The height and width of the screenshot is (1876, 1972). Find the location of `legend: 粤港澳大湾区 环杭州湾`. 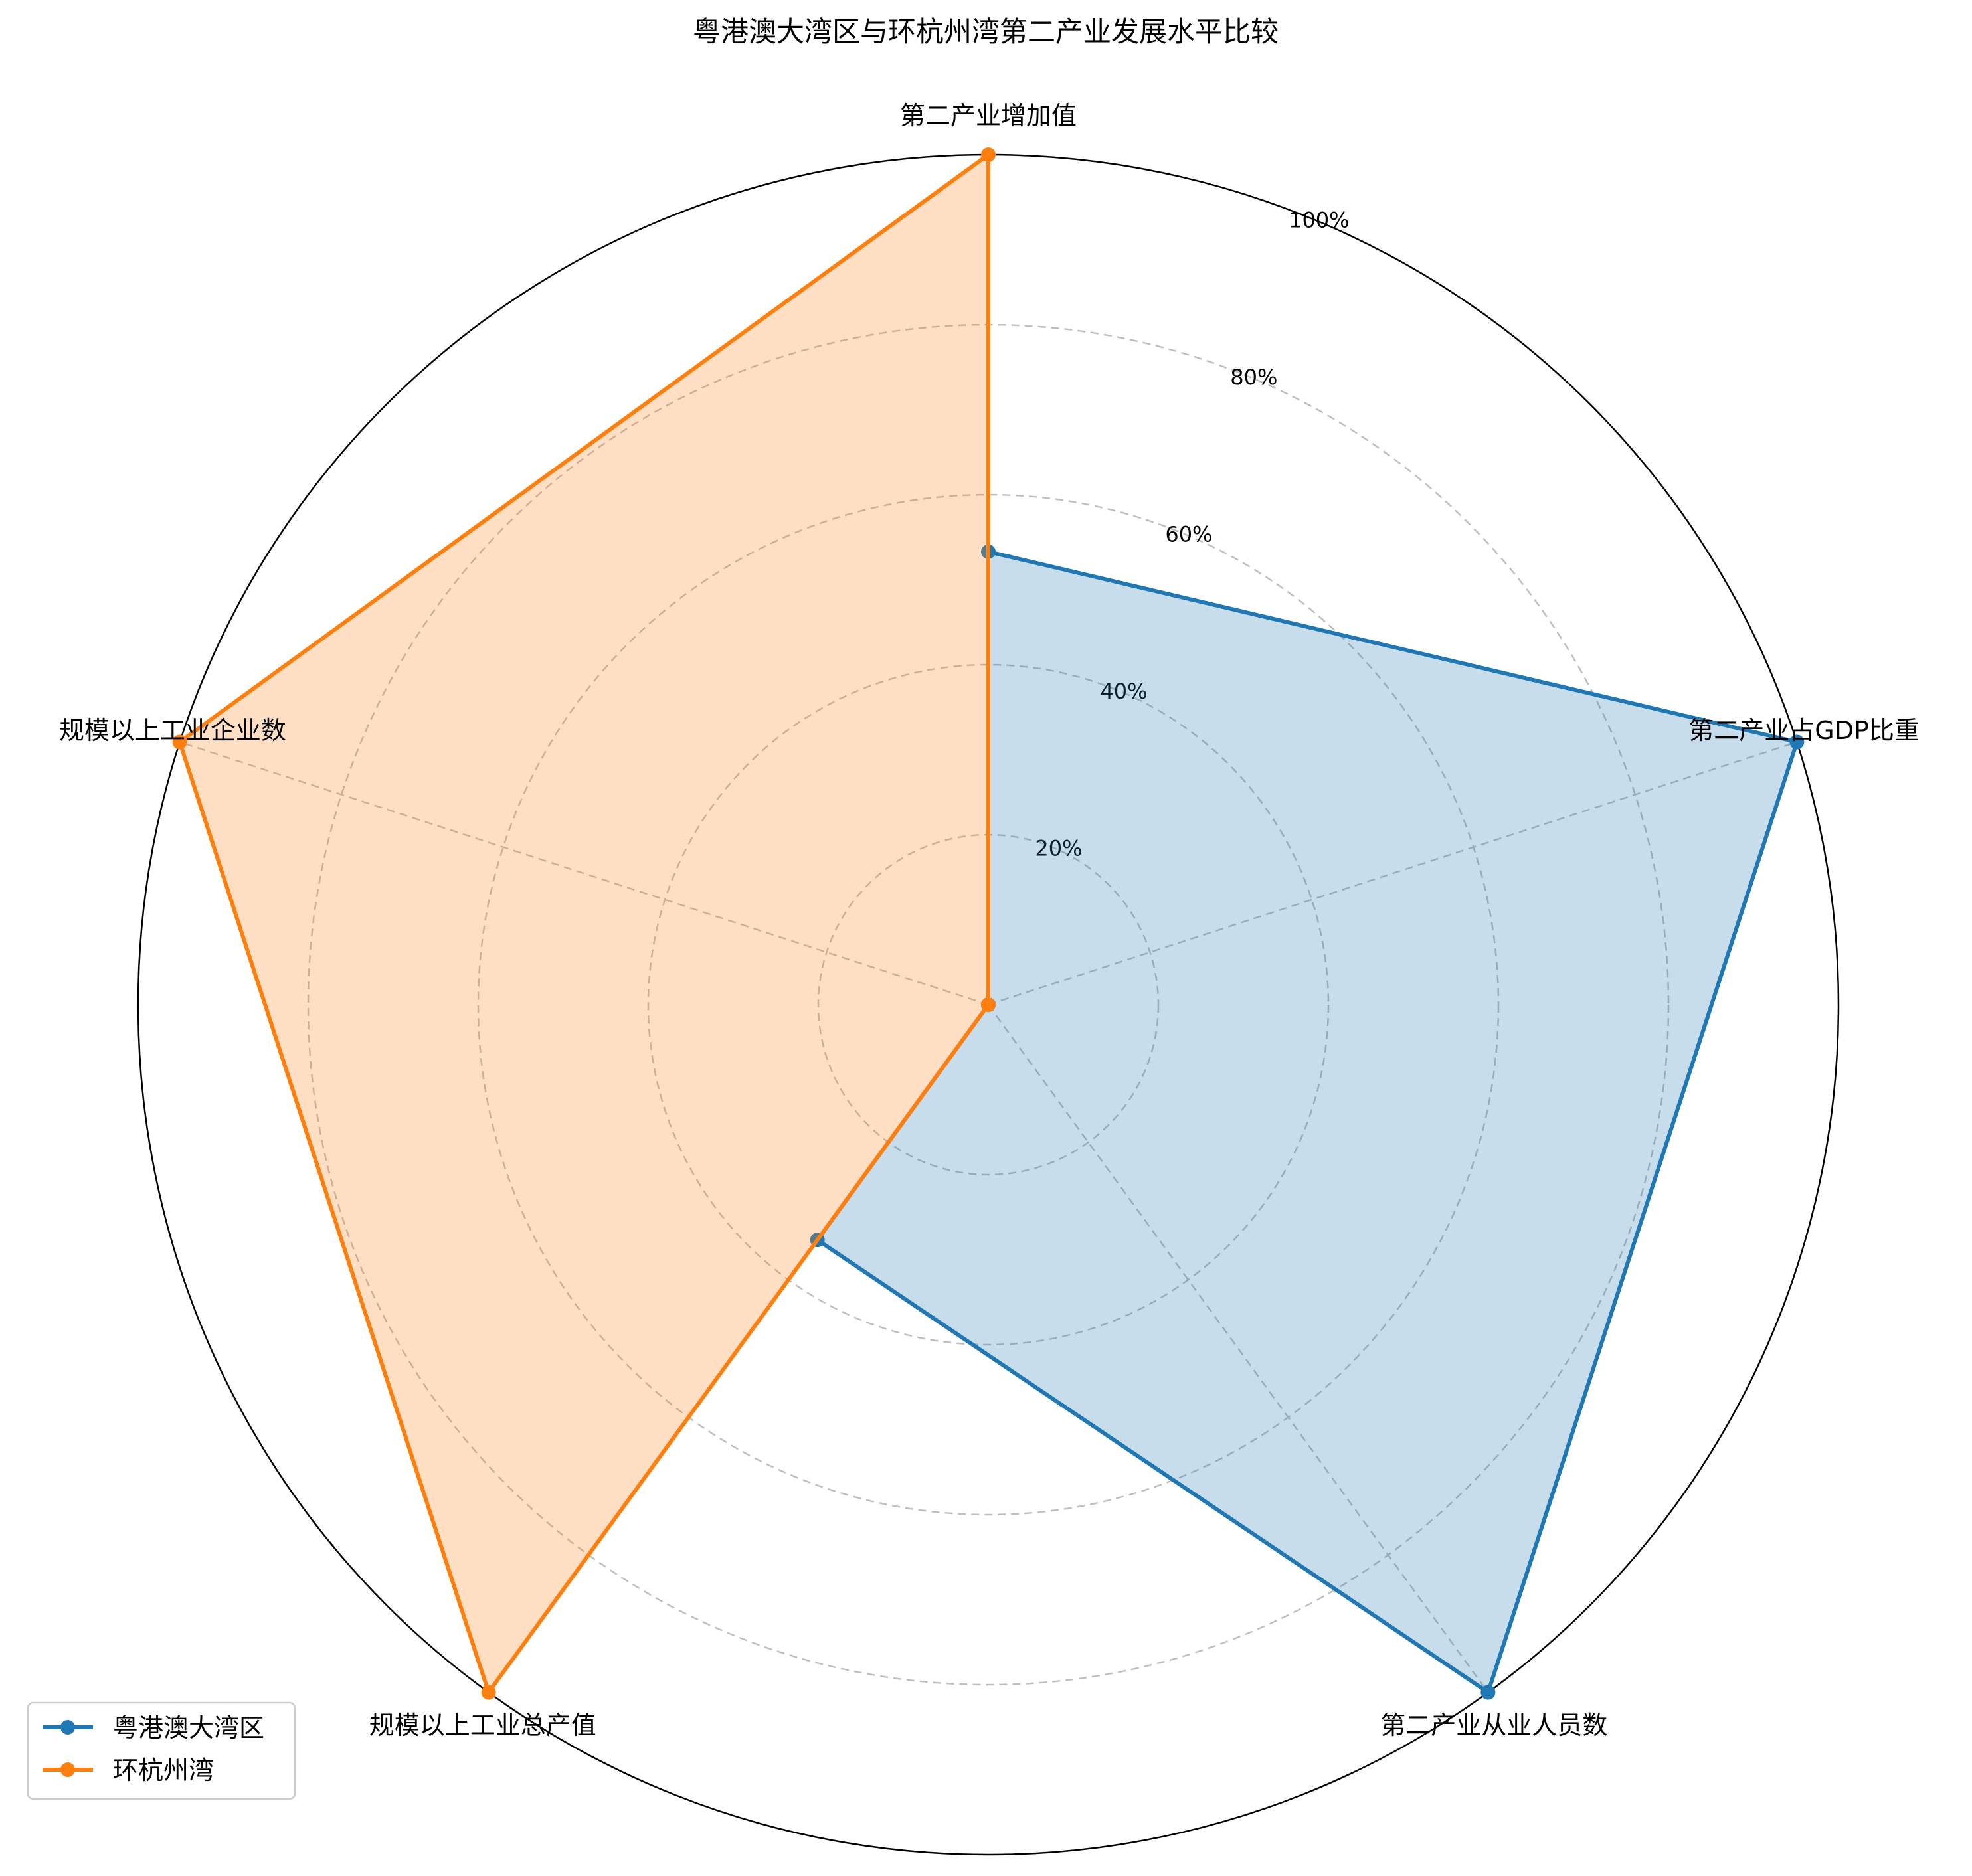

legend: 粤港澳大湾区 环杭州湾 is located at coordinates (161, 1750).